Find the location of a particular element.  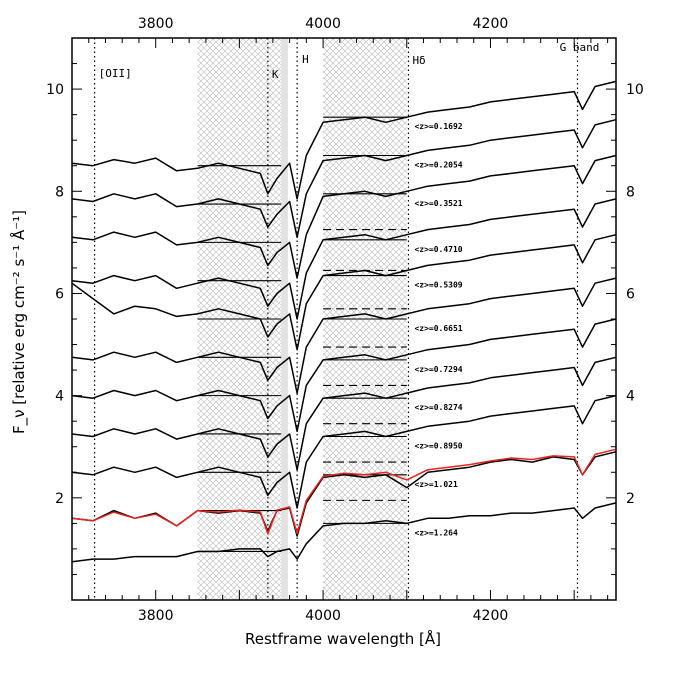

redshift-label-10: <z>=1.021 is located at coordinates (436, 484).